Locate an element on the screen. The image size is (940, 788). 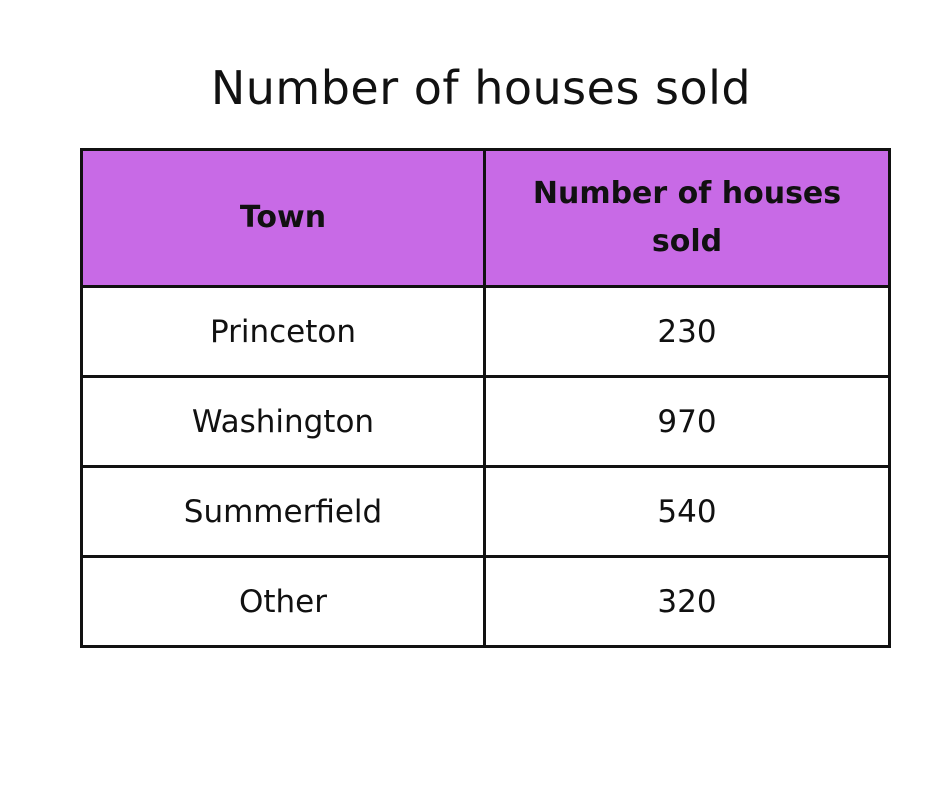
header-label-town: Town is located at coordinates (283, 217).